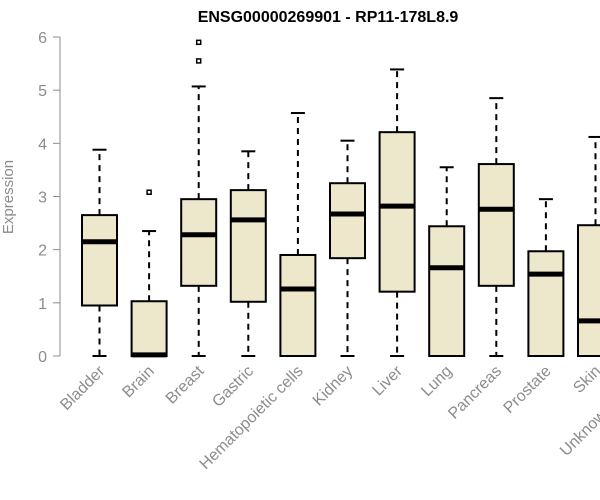 This screenshot has width=600, height=500. I want to click on y-tick-label: 4, so click(42, 144).